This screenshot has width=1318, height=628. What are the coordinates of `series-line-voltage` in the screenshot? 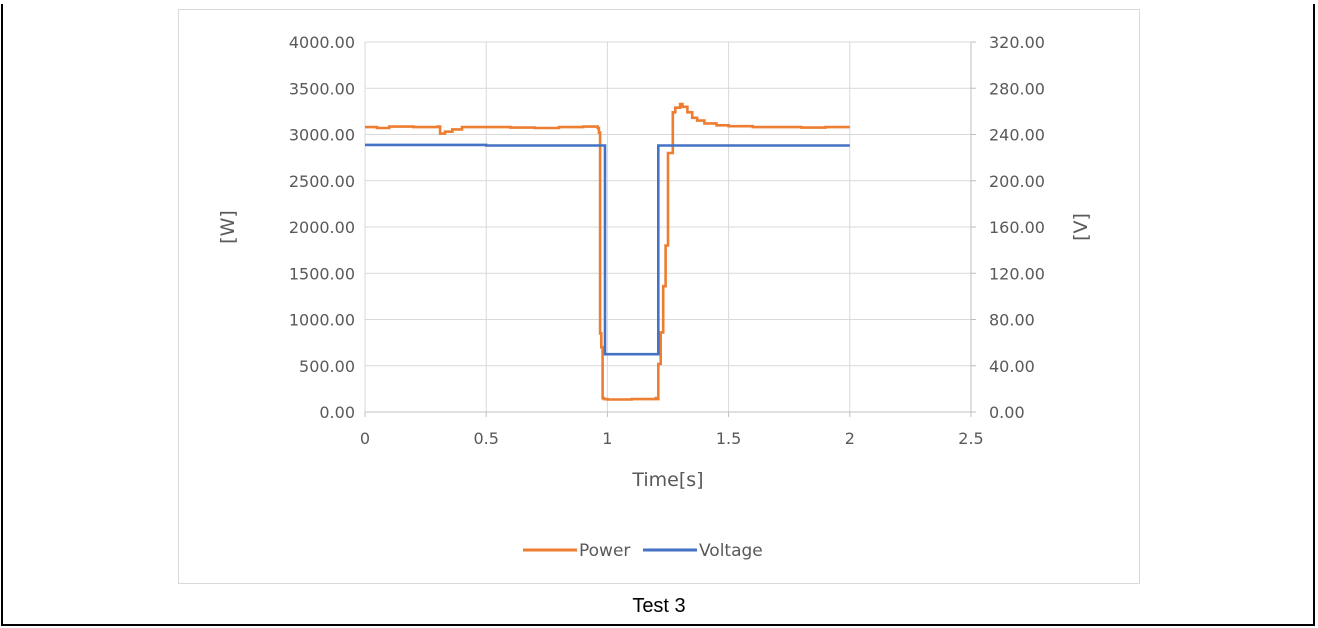 It's located at (607, 249).